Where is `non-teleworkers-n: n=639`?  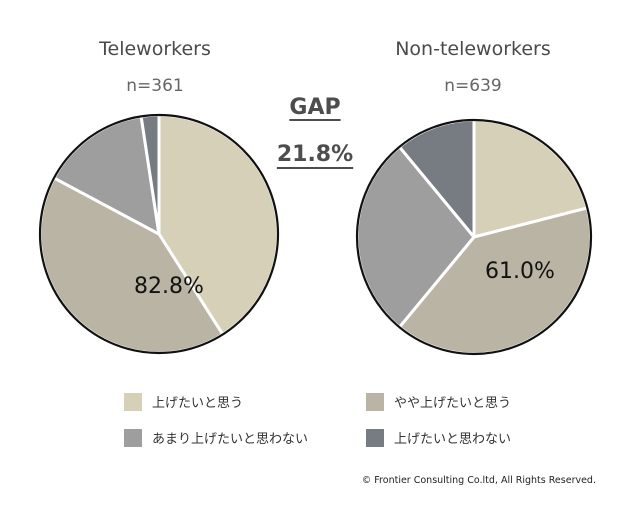 non-teleworkers-n: n=639 is located at coordinates (473, 86).